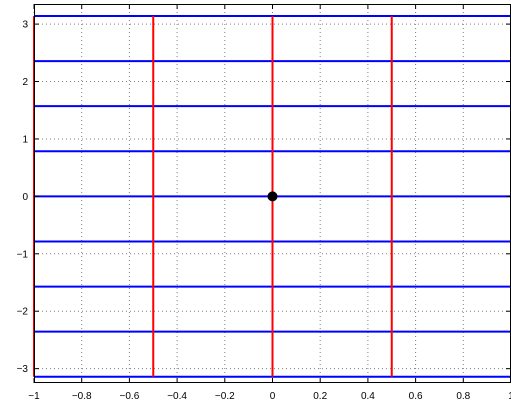 This screenshot has width=511, height=411. What do you see at coordinates (23, 312) in the screenshot?
I see `y-tick-label: −2` at bounding box center [23, 312].